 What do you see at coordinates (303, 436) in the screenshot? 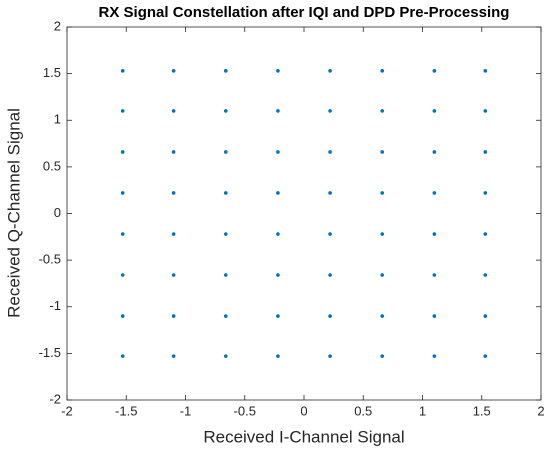
I see `x-axis-label: Received I-Channel Signal` at bounding box center [303, 436].